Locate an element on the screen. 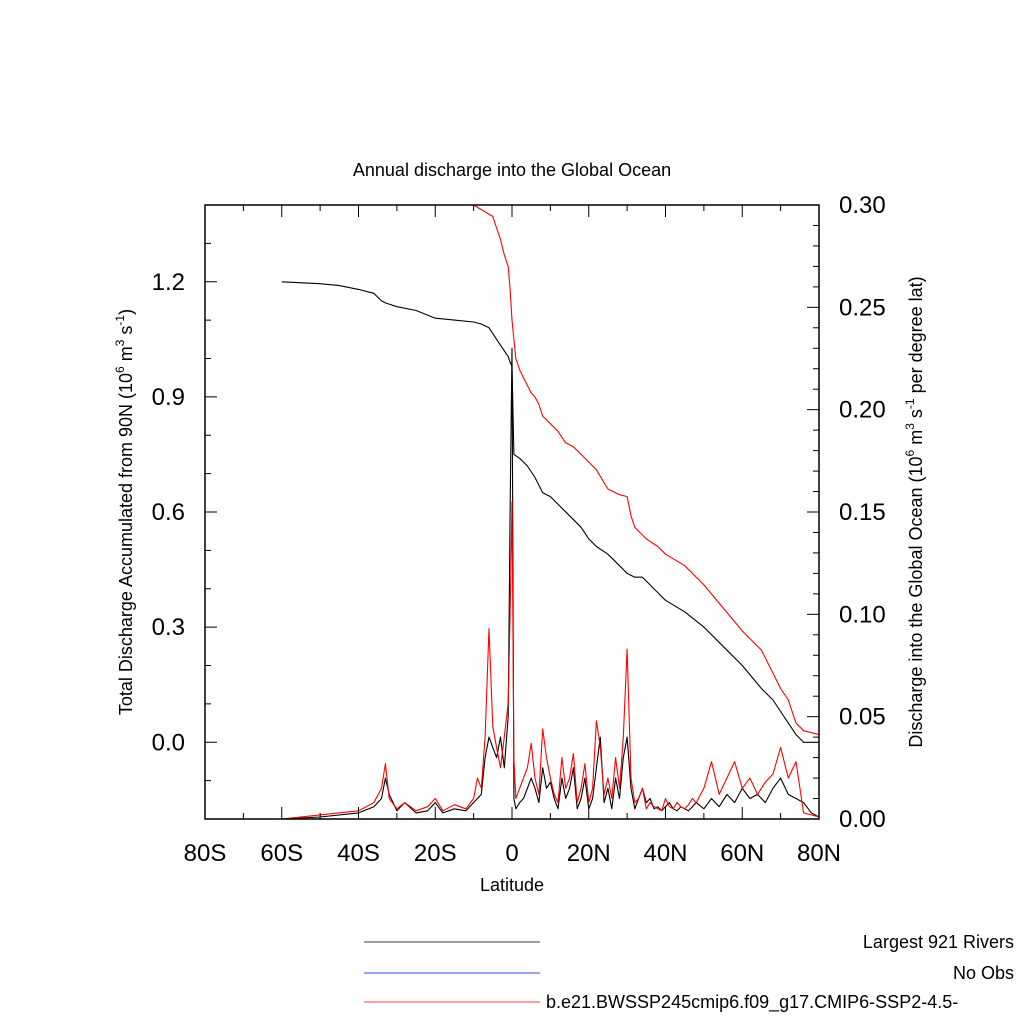 This screenshot has height=1024, width=1024. legend-label: No Obs is located at coordinates (983, 973).